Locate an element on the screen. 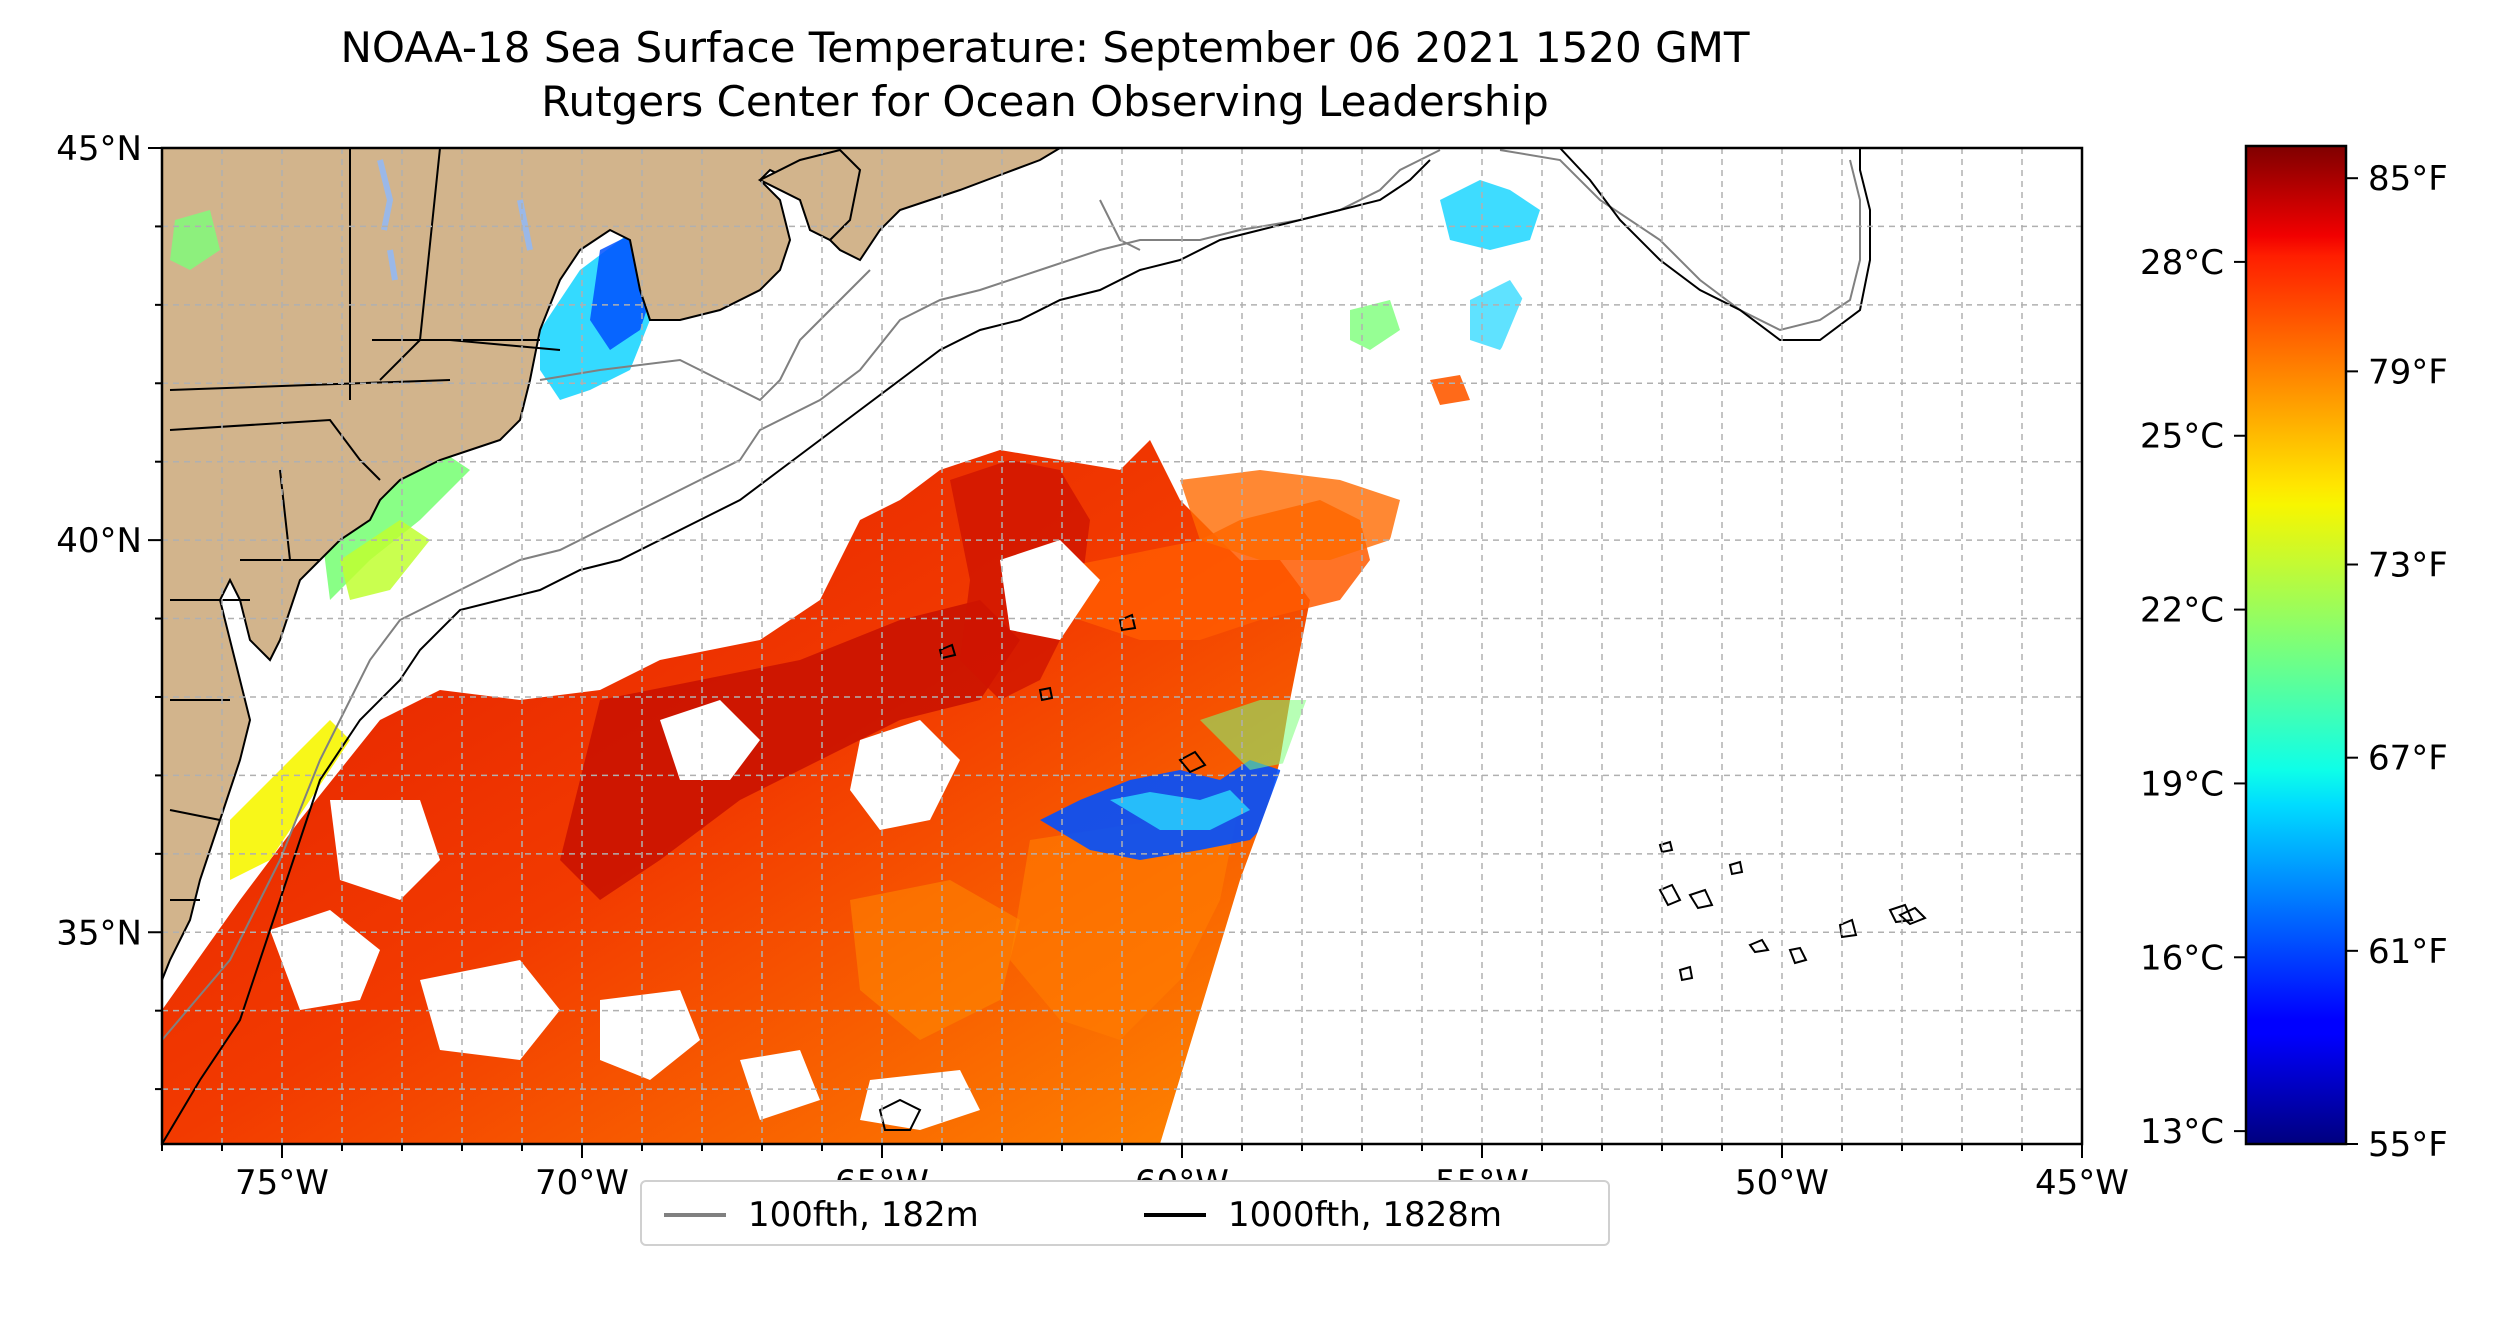 This screenshot has width=2502, height=1318. legend-item-100fth: 100fth, 182m is located at coordinates (821, 1215).